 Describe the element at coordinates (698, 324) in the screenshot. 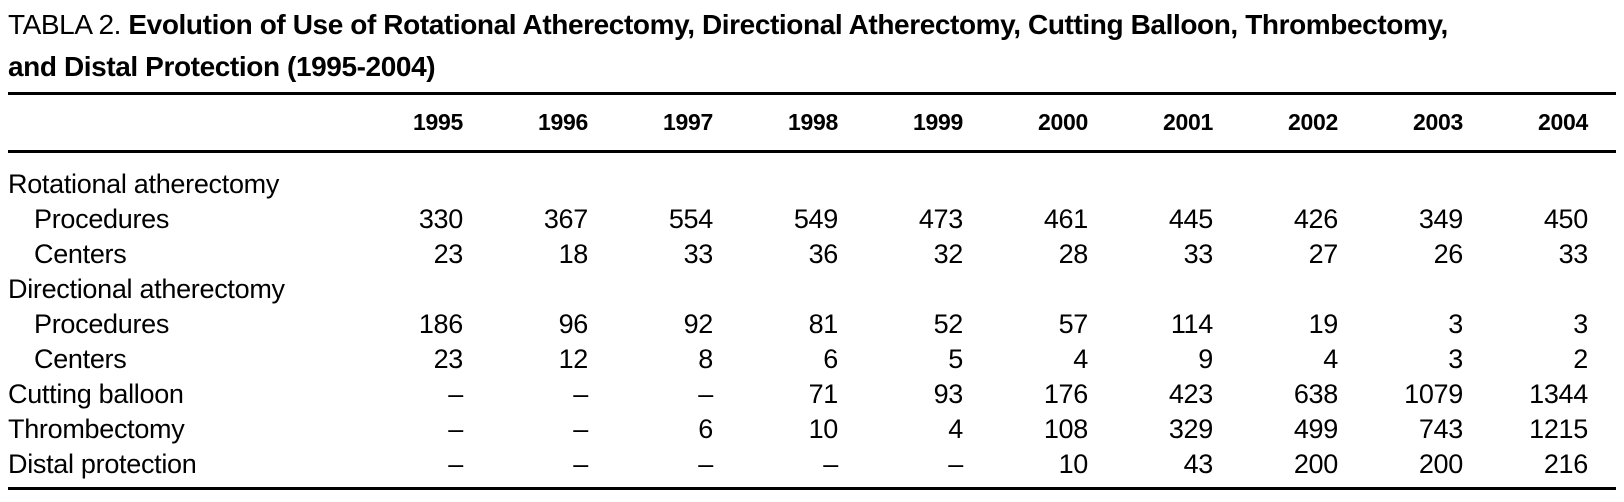

I see `table-cell: 92` at that location.